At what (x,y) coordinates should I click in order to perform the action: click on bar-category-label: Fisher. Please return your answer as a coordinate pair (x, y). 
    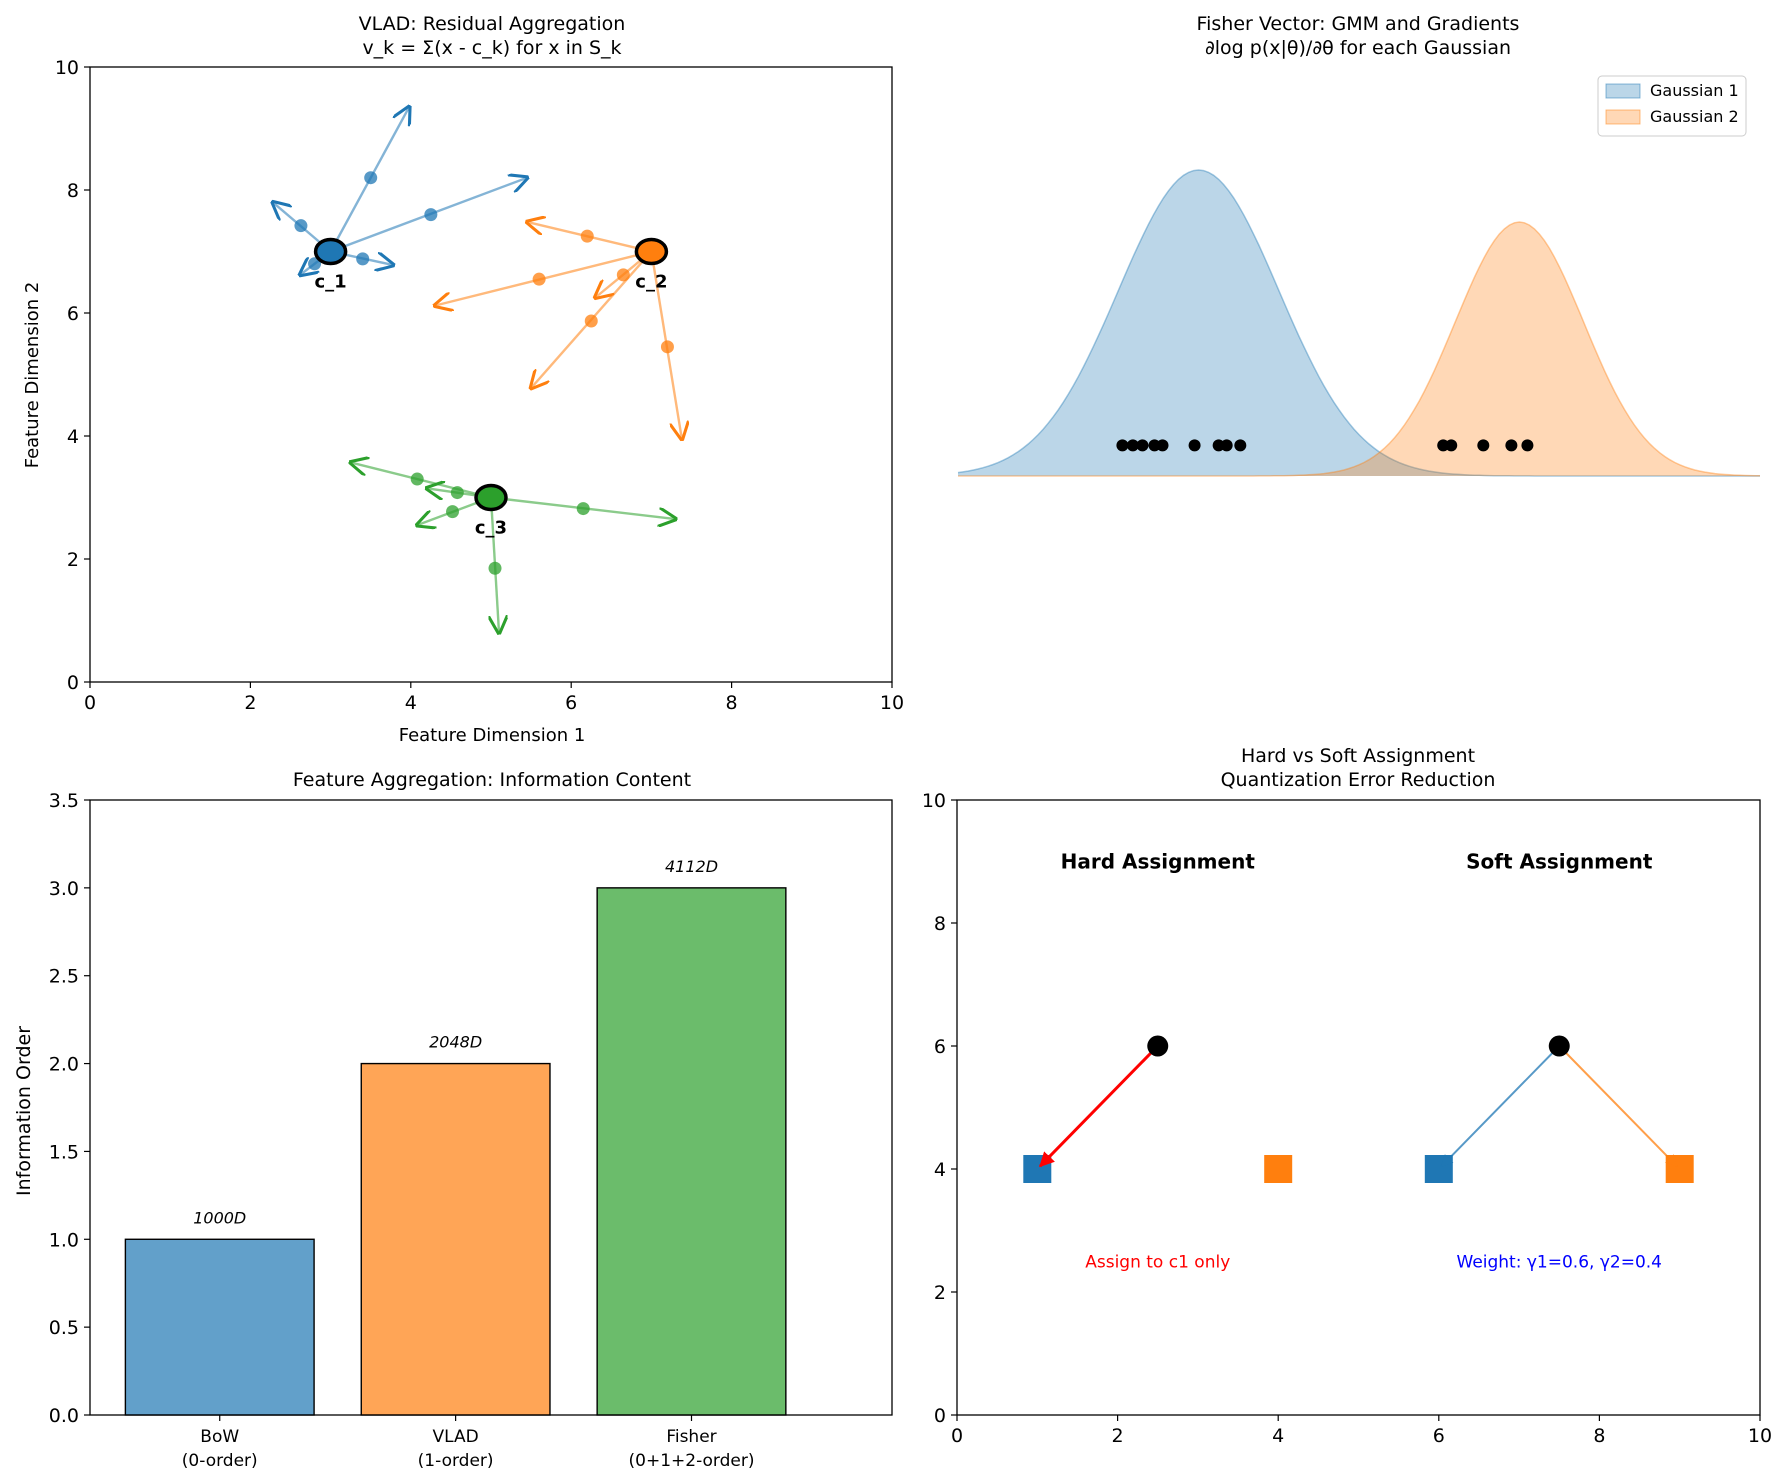
    Looking at the image, I should click on (691, 1437).